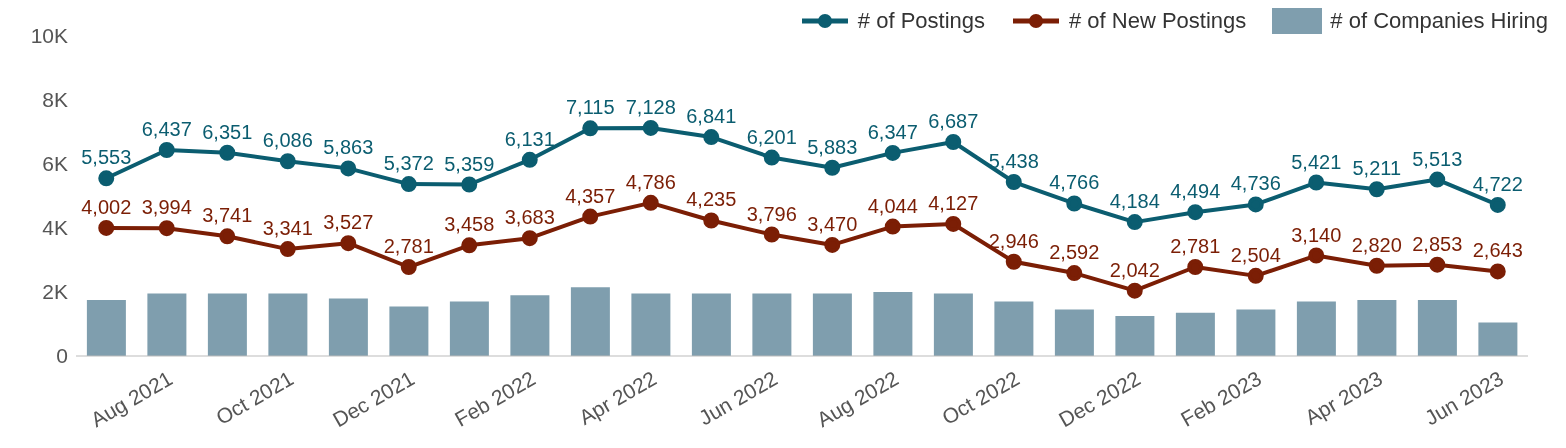  Describe the element at coordinates (650, 106) in the screenshot. I see `data-label: 7,128` at that location.